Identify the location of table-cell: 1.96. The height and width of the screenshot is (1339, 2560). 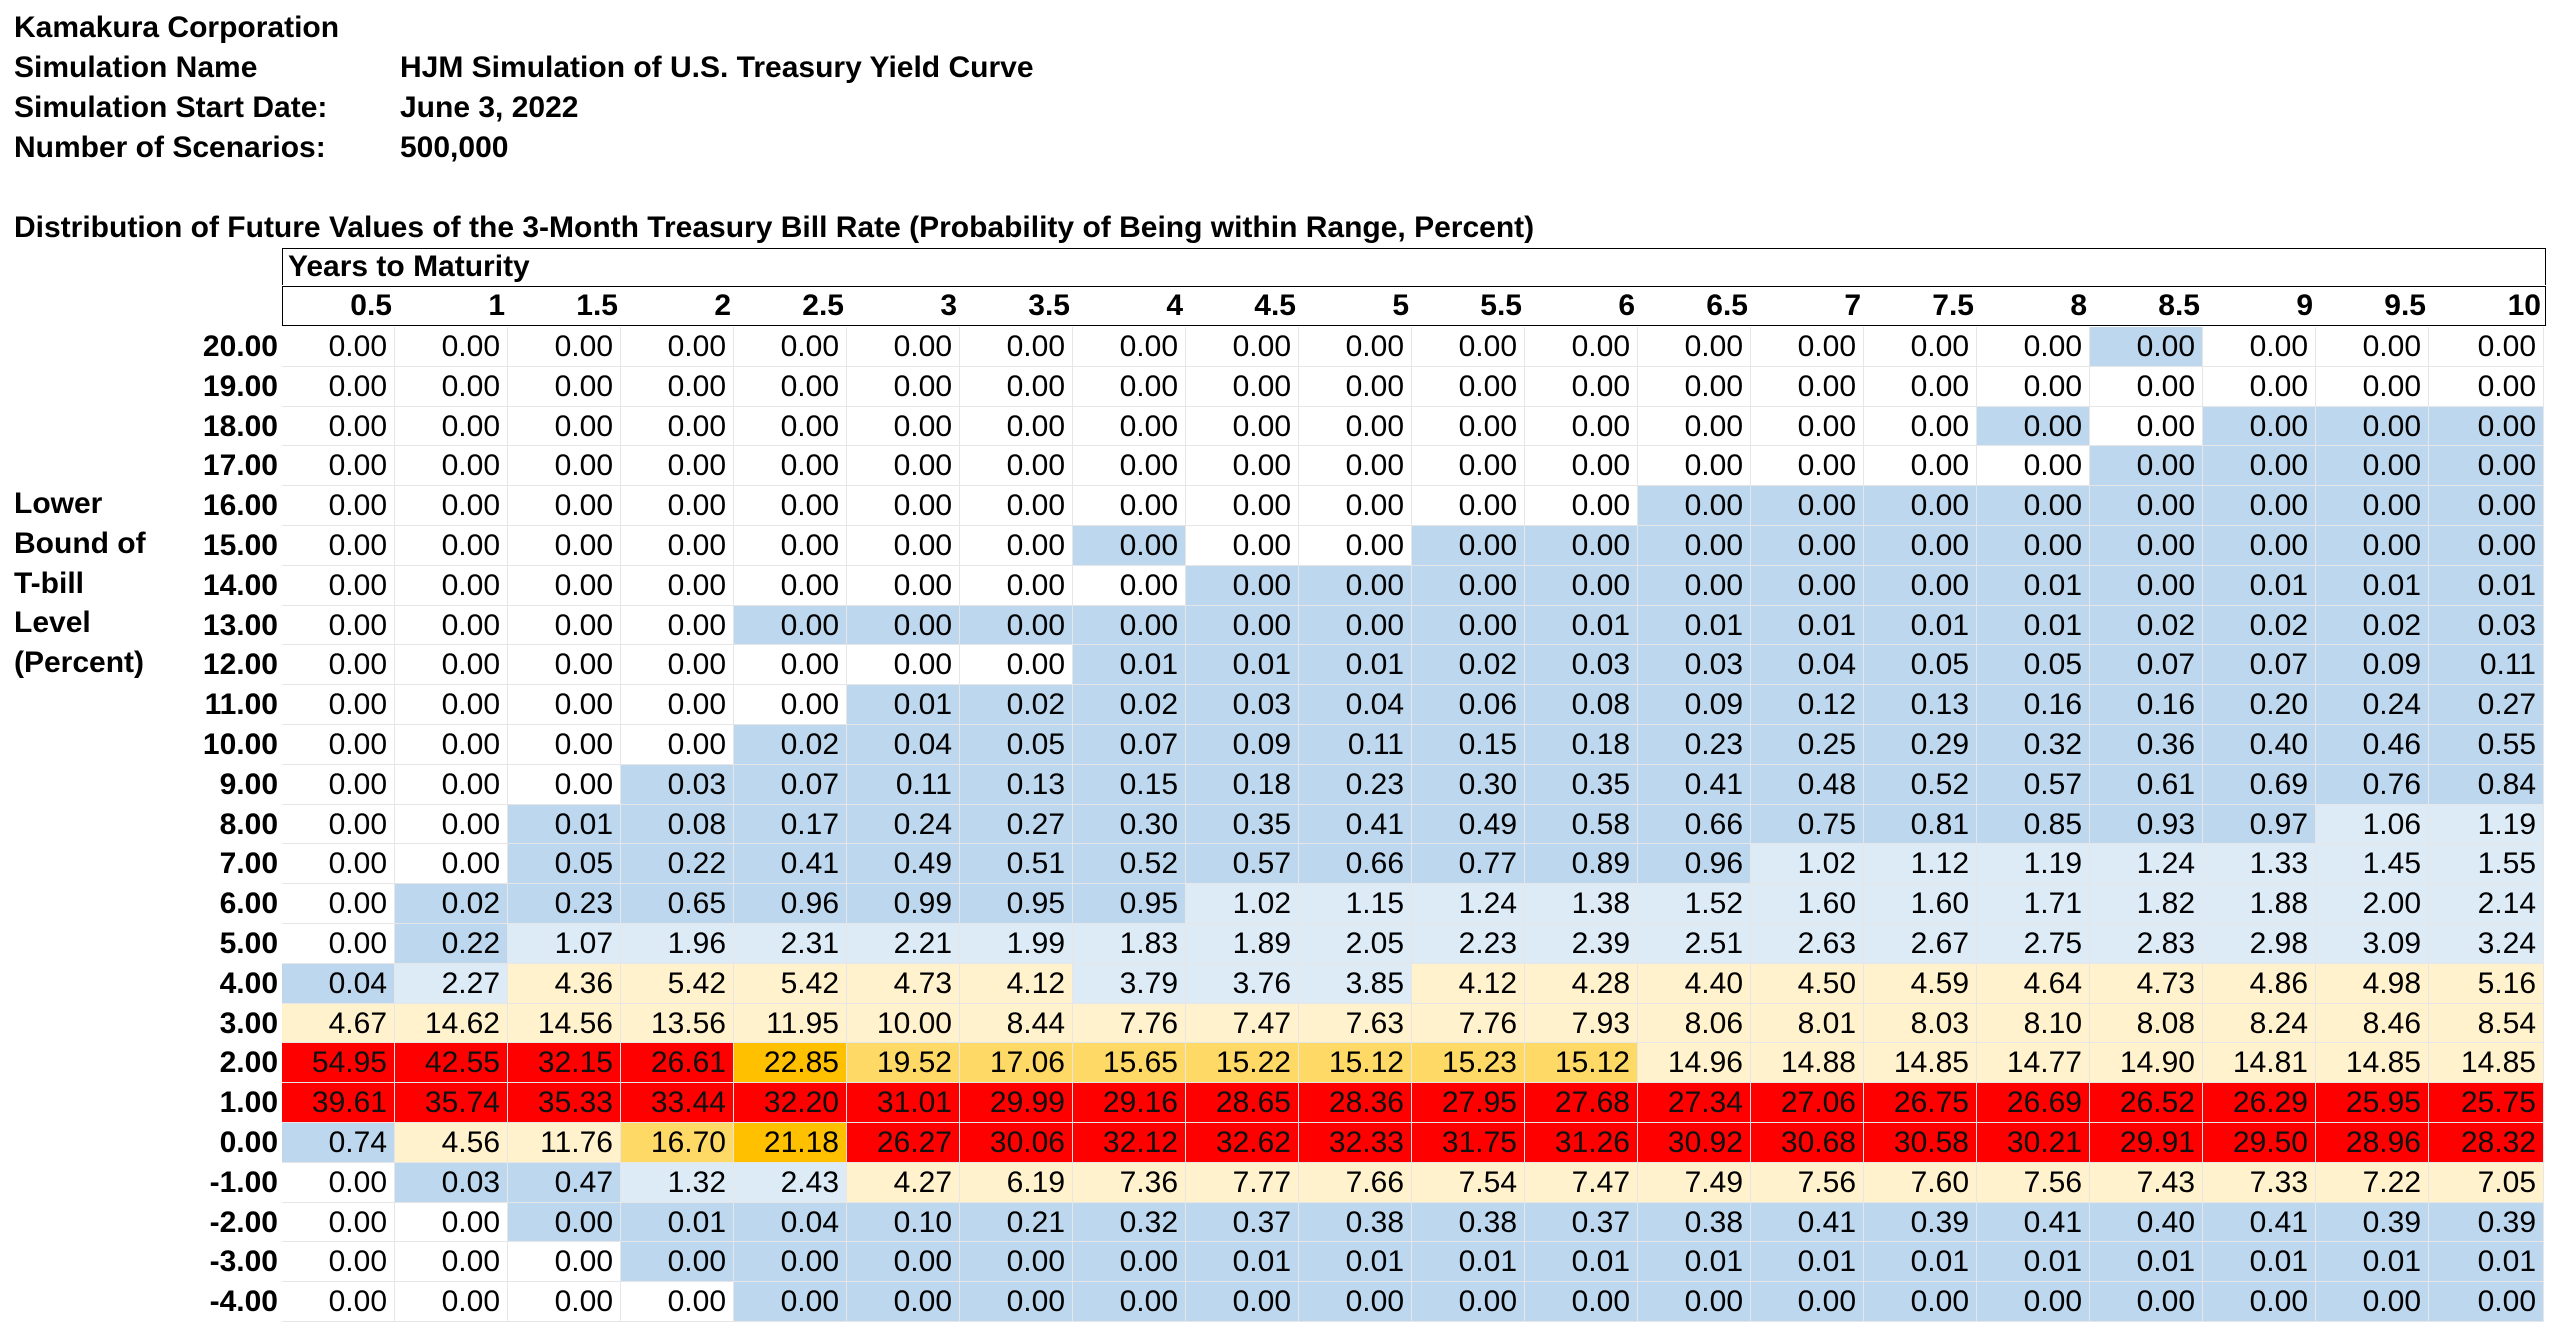
(677, 943).